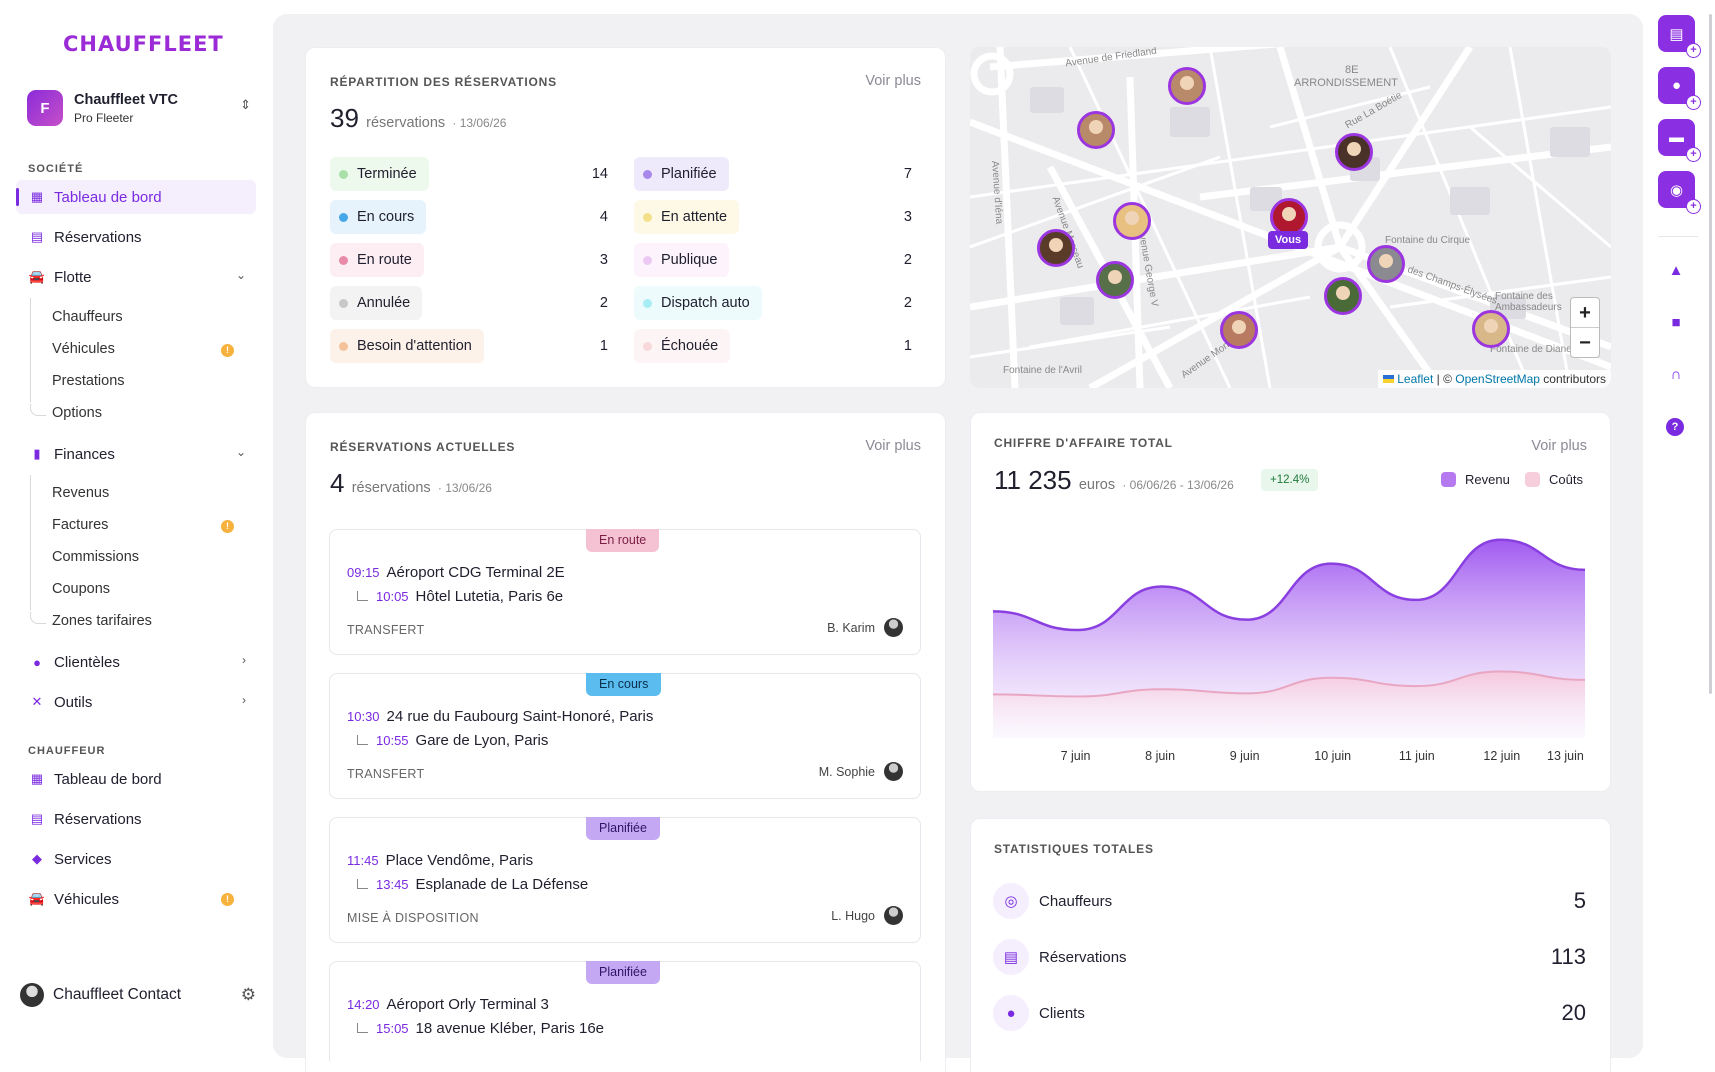 This screenshot has height=1072, width=1715. I want to click on nav-flotte: 🚘 Flotte ⌄, so click(136, 277).